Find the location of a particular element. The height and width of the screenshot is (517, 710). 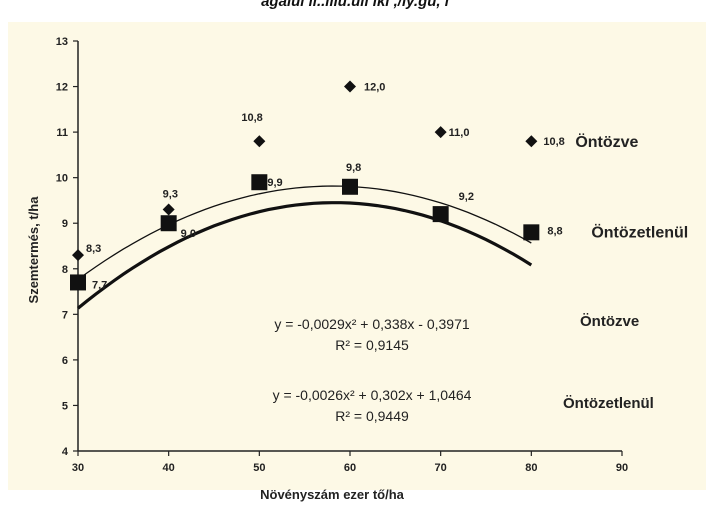

y-tick-label: 6 is located at coordinates (65, 361).